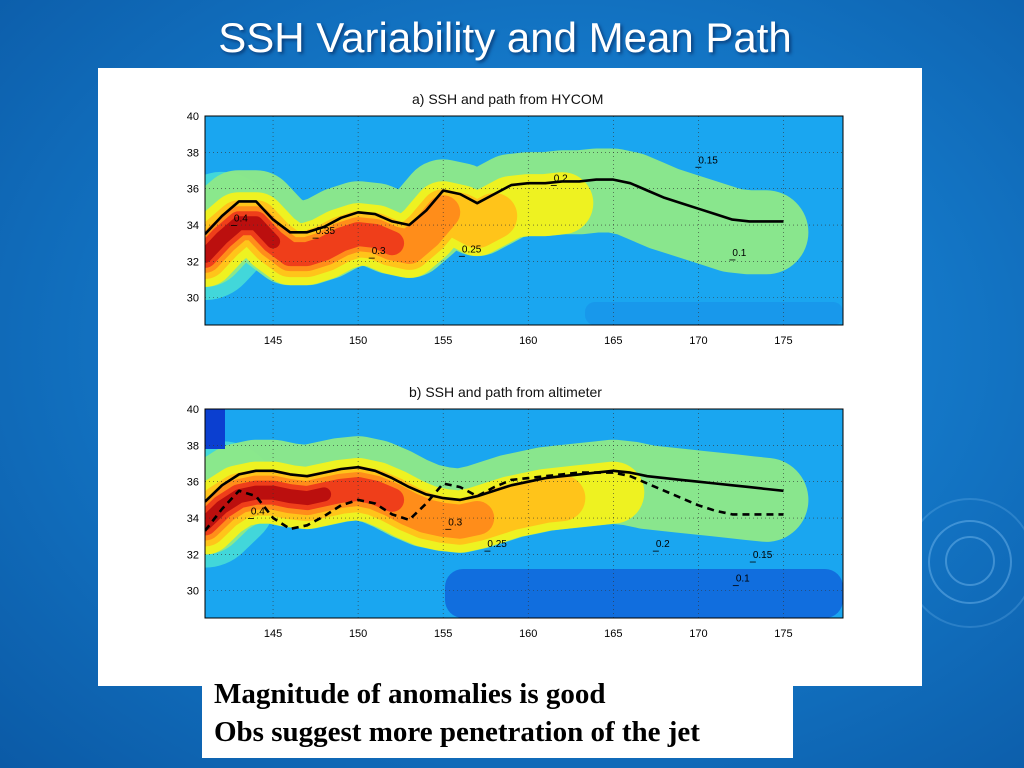 This screenshot has height=768, width=1024. I want to click on coast-patch, so click(215, 429).